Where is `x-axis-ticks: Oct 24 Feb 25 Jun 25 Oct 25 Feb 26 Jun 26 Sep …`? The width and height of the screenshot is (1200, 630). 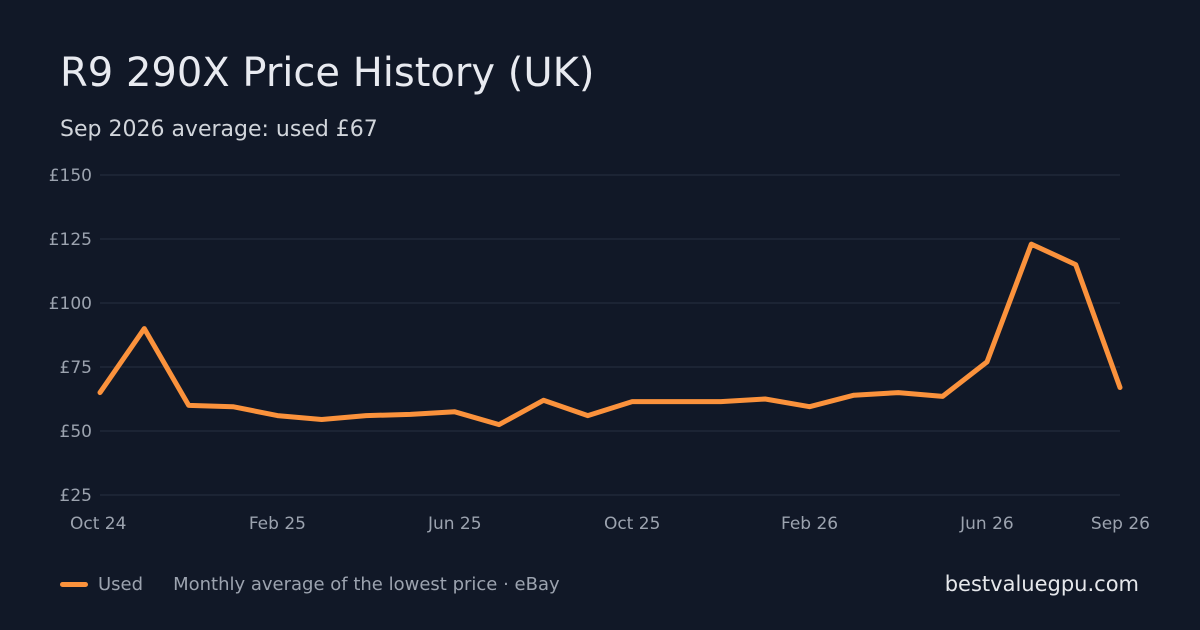
x-axis-ticks: Oct 24 Feb 25 Jun 25 Oct 25 Feb 26 Jun 26 Sep … is located at coordinates (610, 524).